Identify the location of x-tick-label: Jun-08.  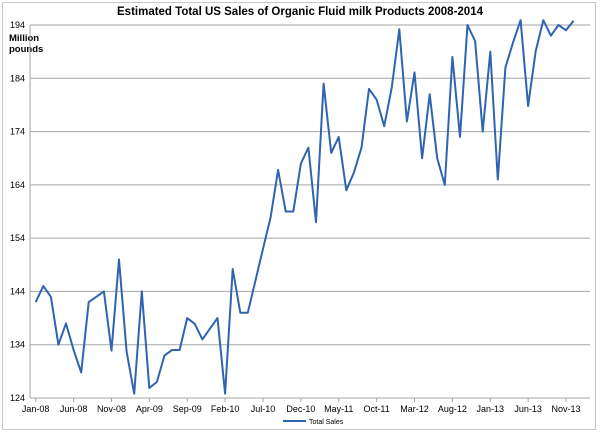
(74, 409).